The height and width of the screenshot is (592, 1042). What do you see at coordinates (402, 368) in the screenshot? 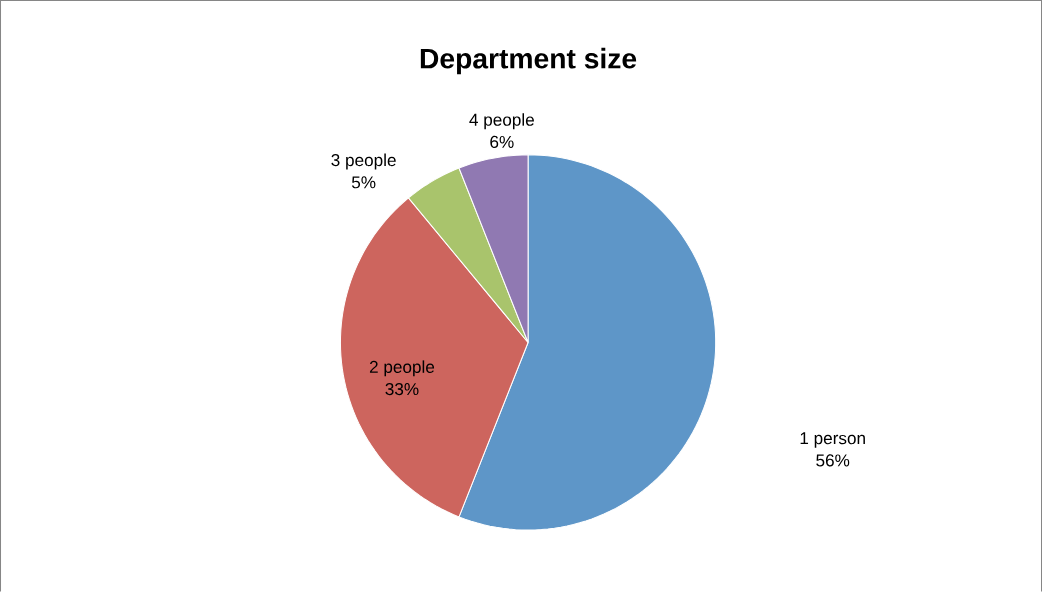
I see `slice-label: 2 people` at bounding box center [402, 368].